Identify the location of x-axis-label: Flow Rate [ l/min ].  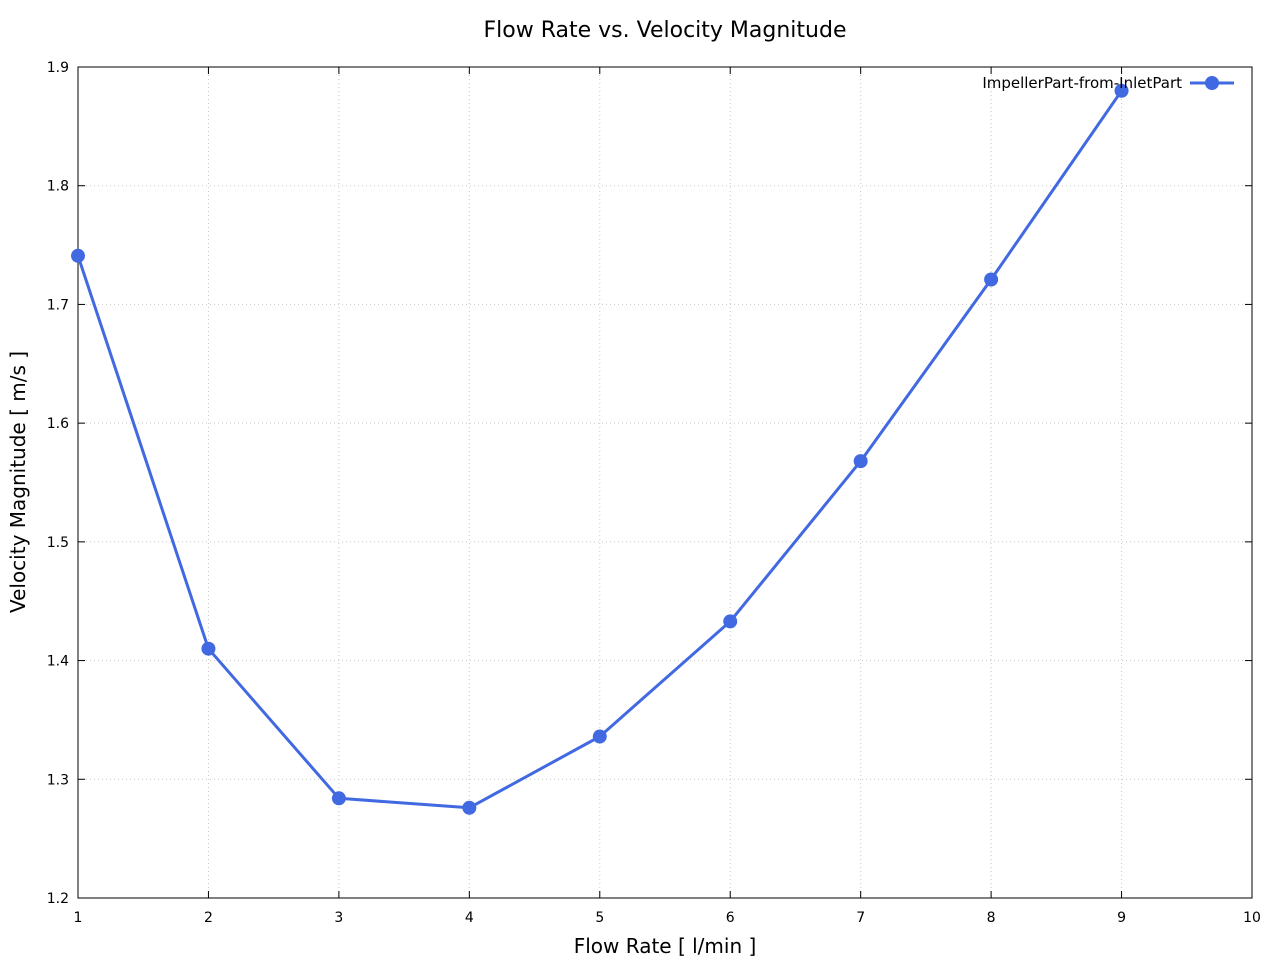
(665, 946).